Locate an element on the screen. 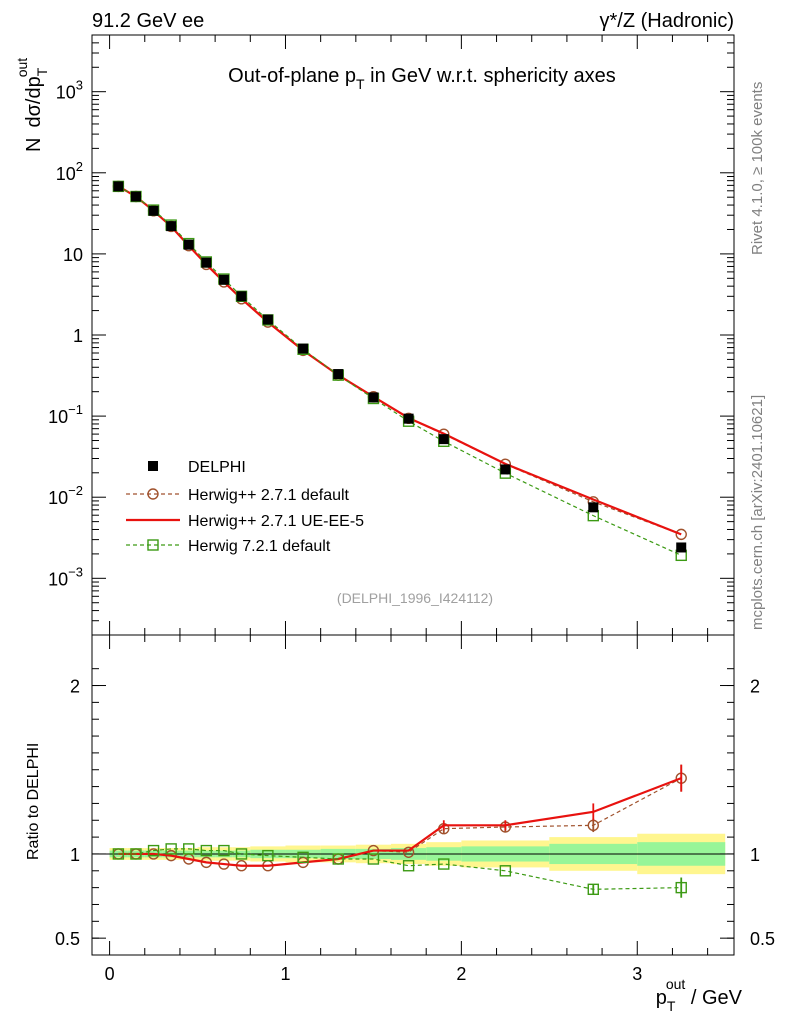 The width and height of the screenshot is (786, 1024). y-tick-label: 10⁻¹ is located at coordinates (65, 414).